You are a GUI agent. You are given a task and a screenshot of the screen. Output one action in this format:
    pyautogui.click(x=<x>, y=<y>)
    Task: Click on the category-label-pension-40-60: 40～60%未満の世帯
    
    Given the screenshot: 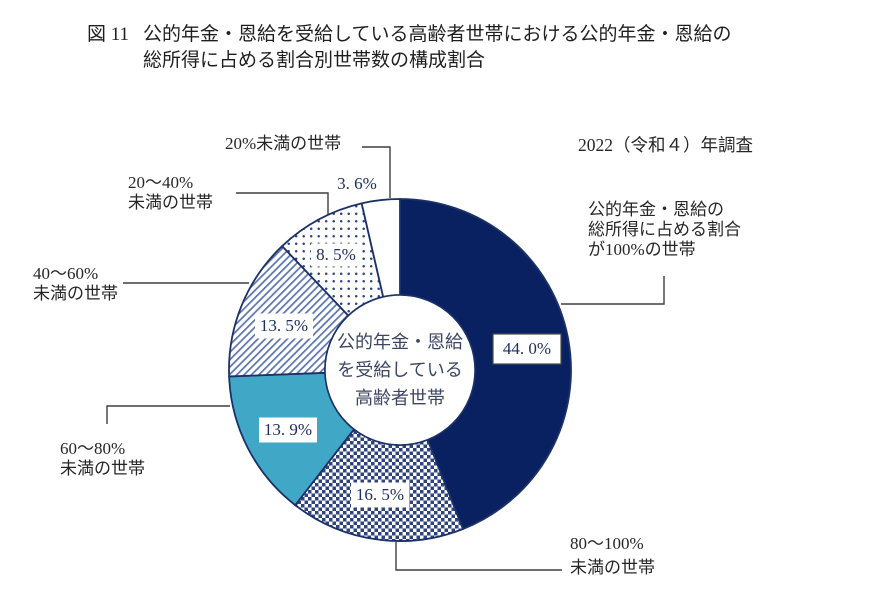 What is the action you would take?
    pyautogui.click(x=75, y=283)
    